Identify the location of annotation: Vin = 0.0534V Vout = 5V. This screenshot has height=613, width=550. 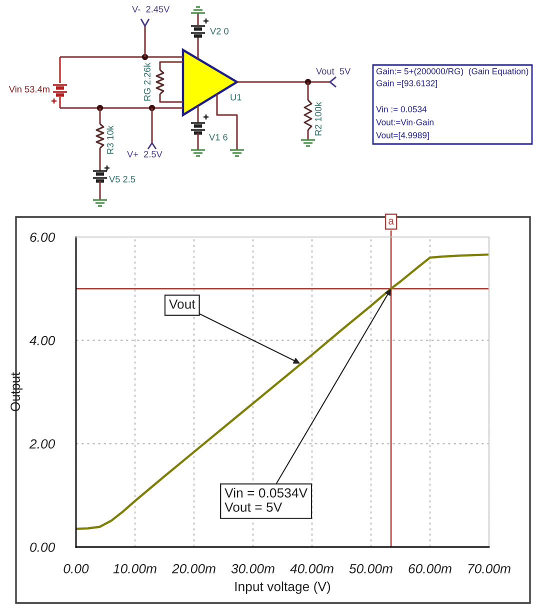
(266, 500).